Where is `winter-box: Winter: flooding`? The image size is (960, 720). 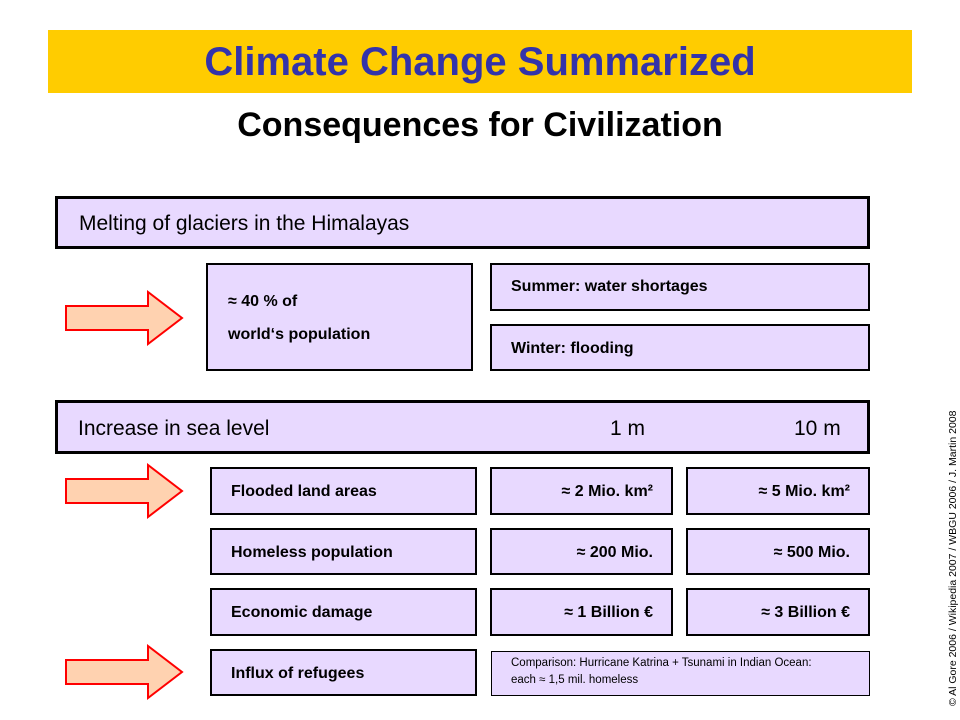 winter-box: Winter: flooding is located at coordinates (680, 347).